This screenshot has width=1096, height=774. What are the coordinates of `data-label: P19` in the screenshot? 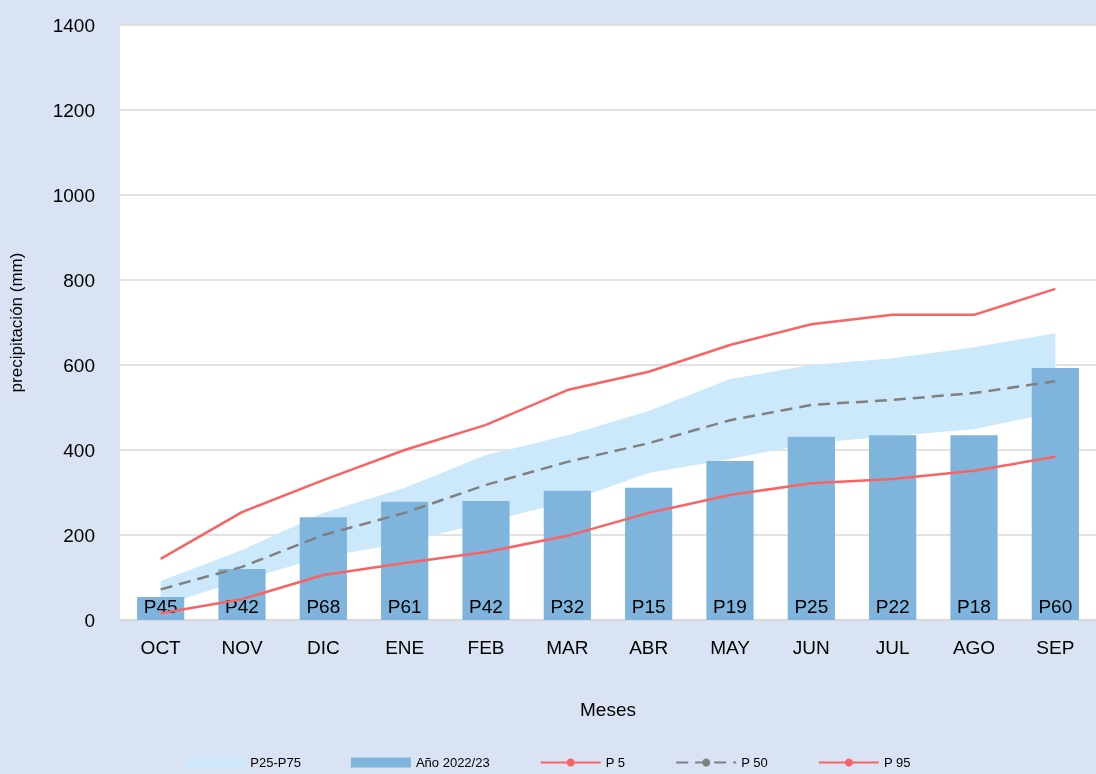 It's located at (730, 606).